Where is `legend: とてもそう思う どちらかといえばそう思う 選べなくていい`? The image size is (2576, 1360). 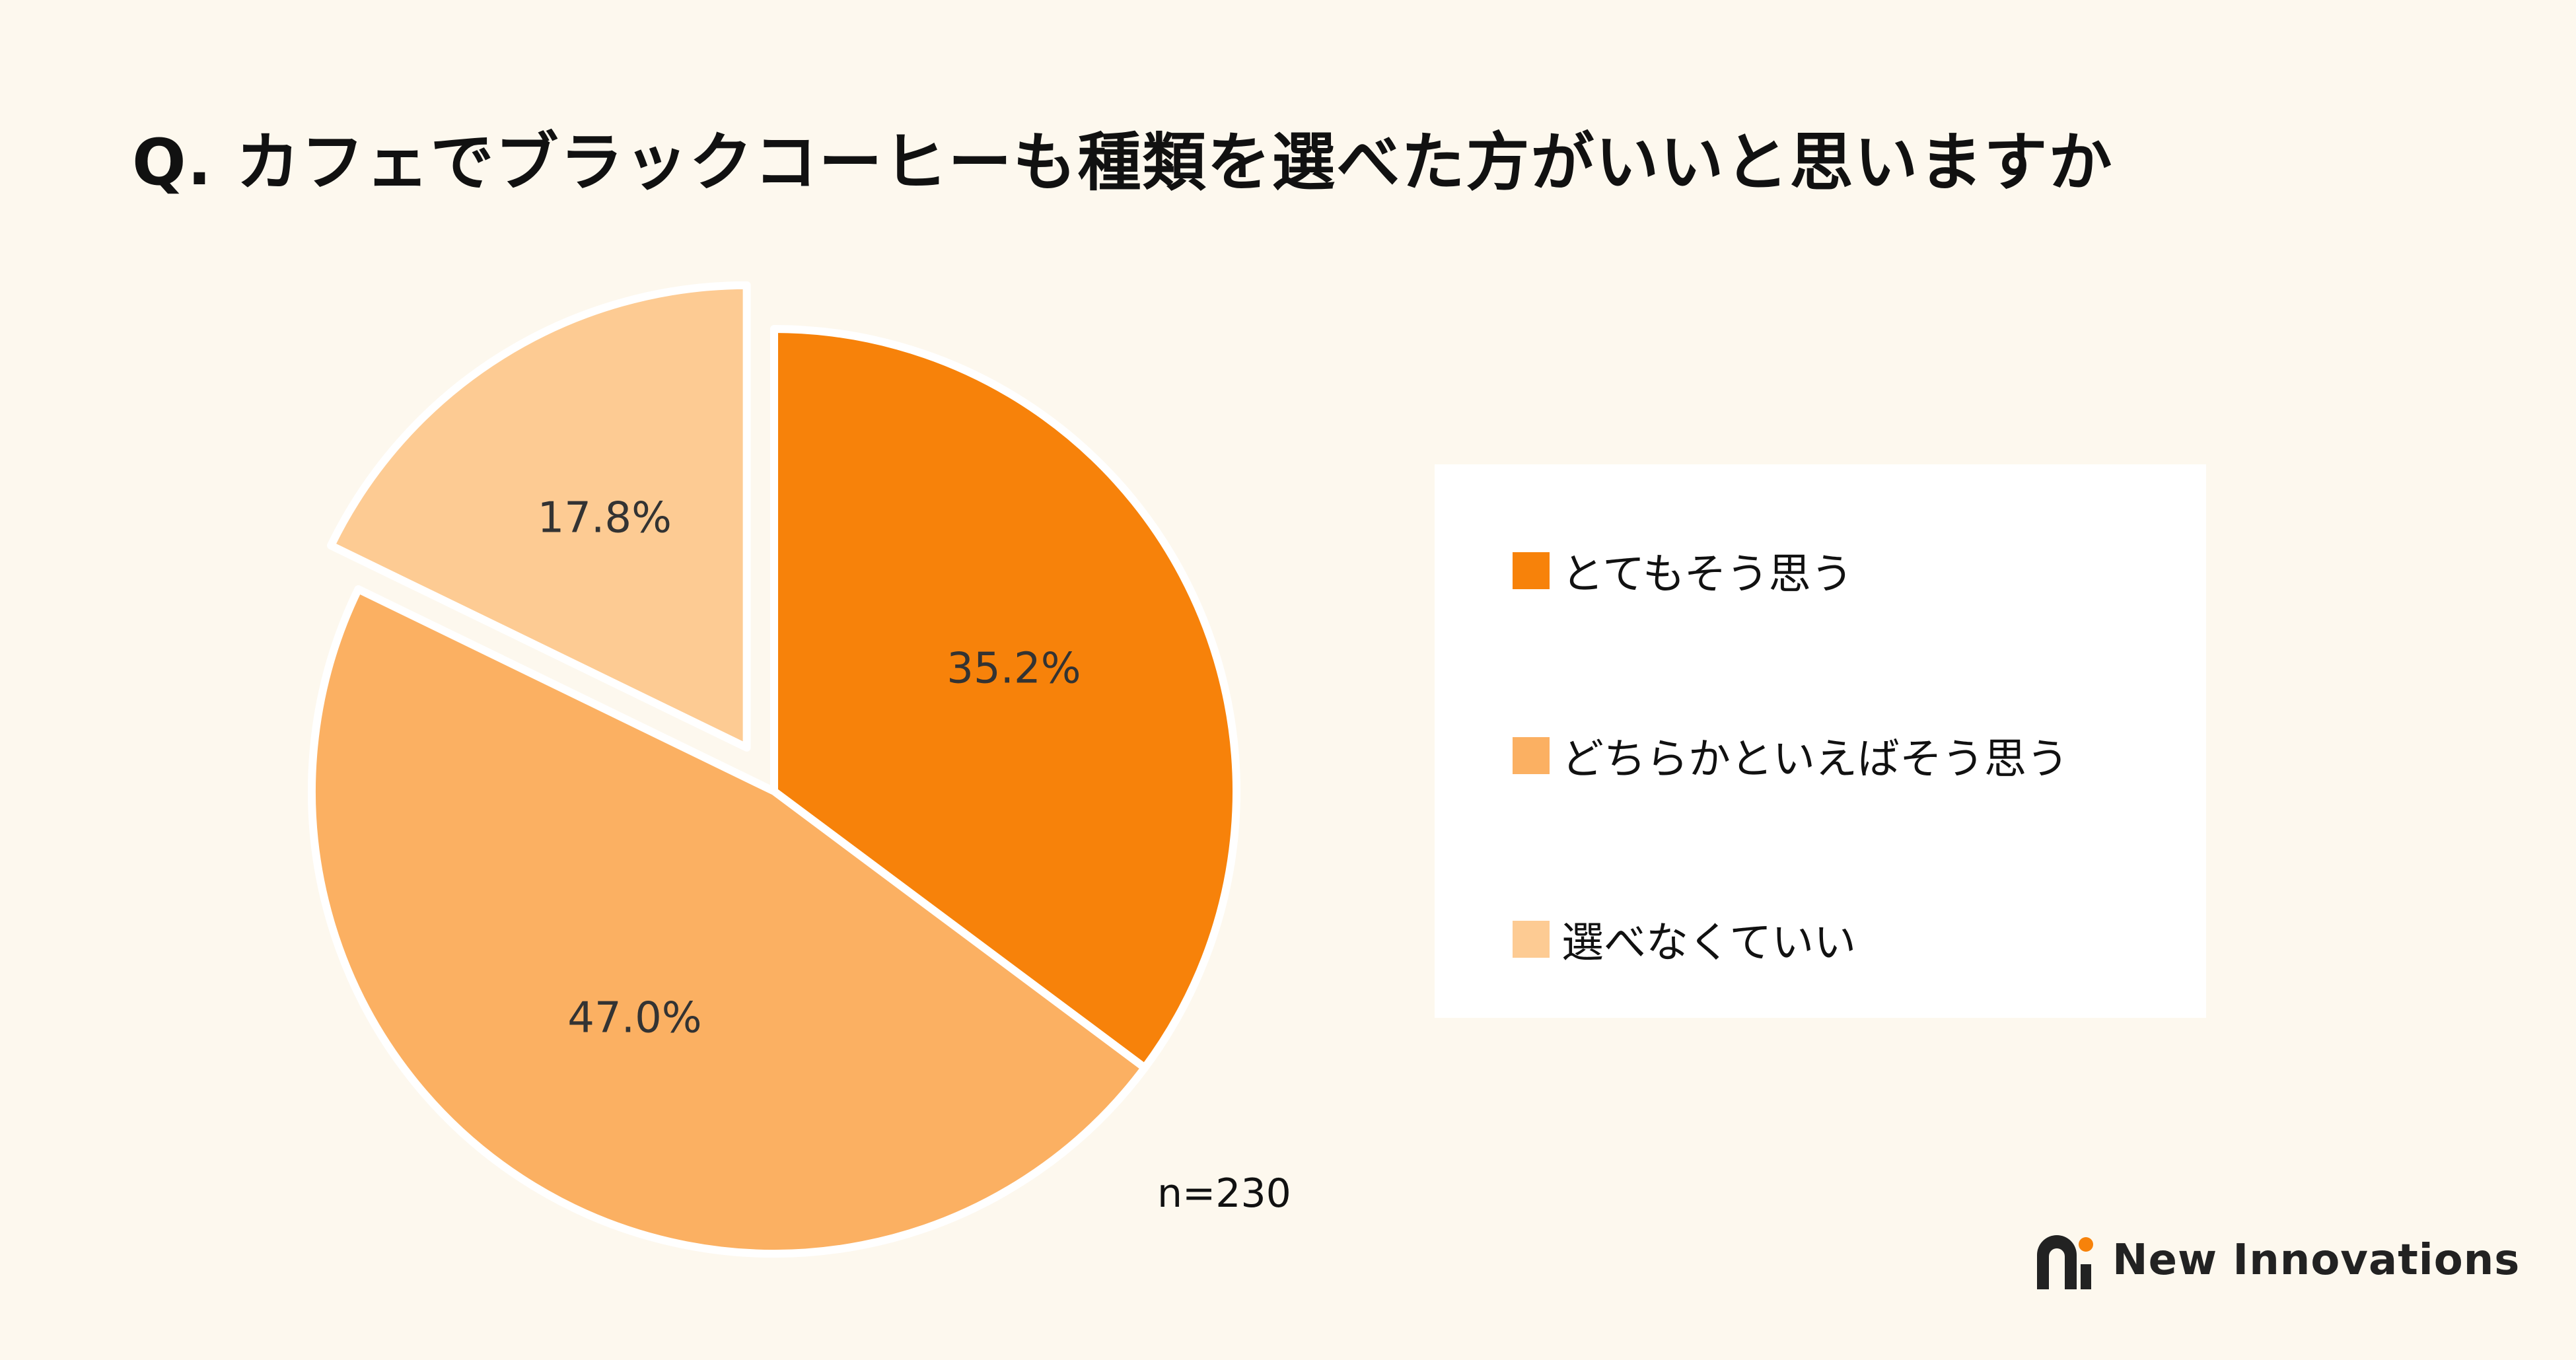
legend: とてもそう思う どちらかといえばそう思う 選べなくていい is located at coordinates (1821, 741).